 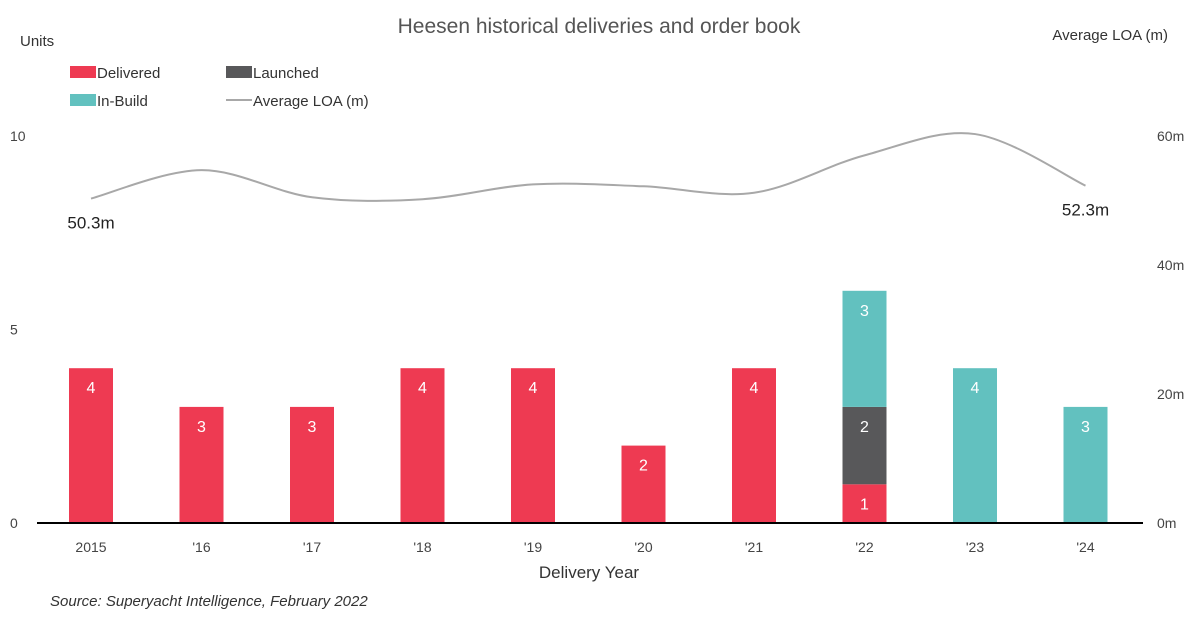 I want to click on y-axis-ticks: 0 5 10, so click(x=18, y=329).